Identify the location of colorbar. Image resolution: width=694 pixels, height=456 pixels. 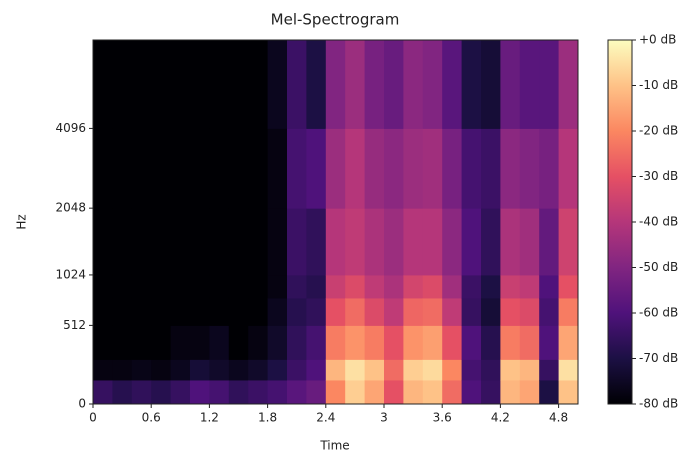
(620, 222).